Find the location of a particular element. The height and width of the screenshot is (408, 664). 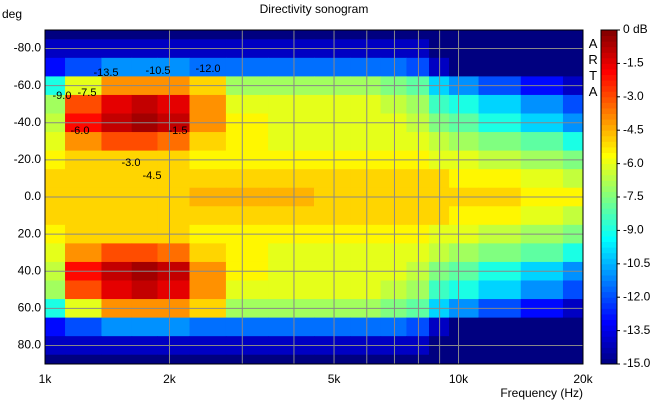

colorbar-tick-label: -6.0 is located at coordinates (633, 163).